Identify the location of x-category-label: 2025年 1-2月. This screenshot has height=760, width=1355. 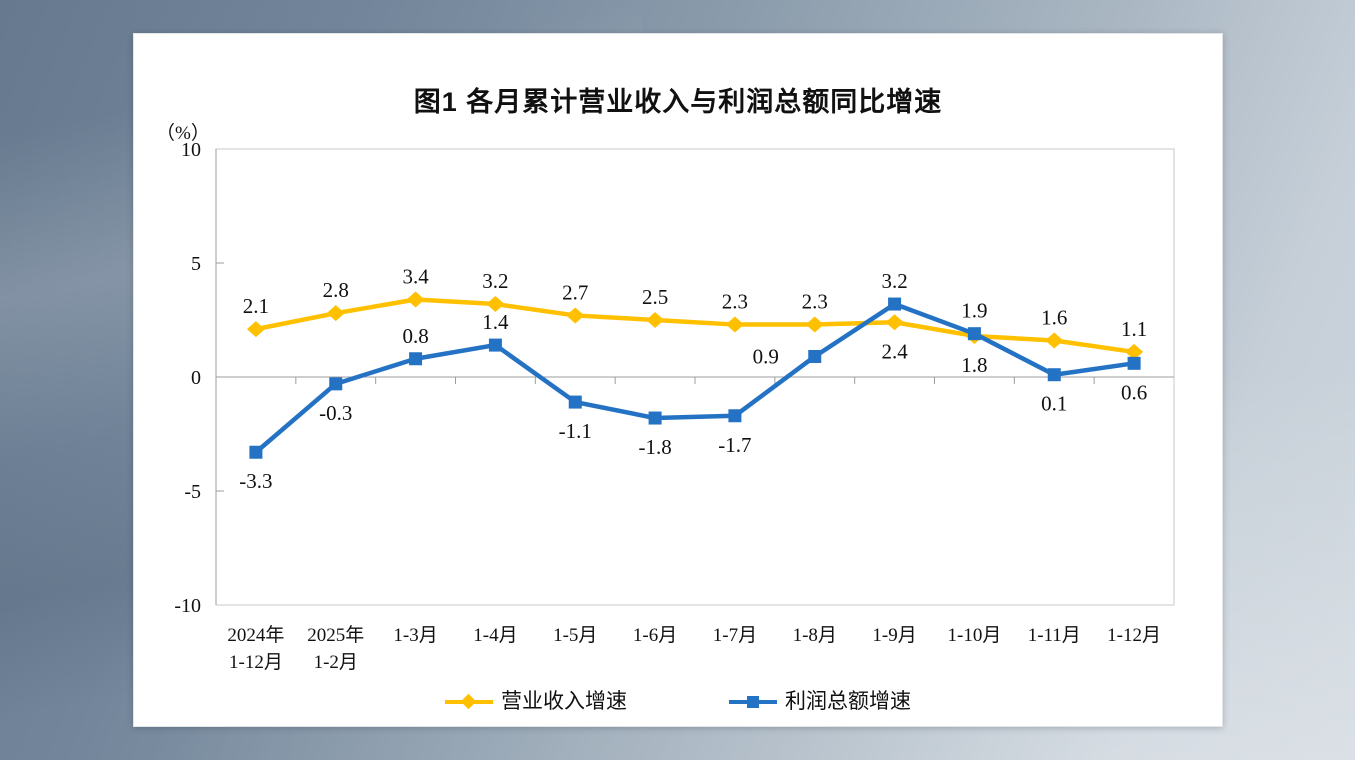
(335, 648).